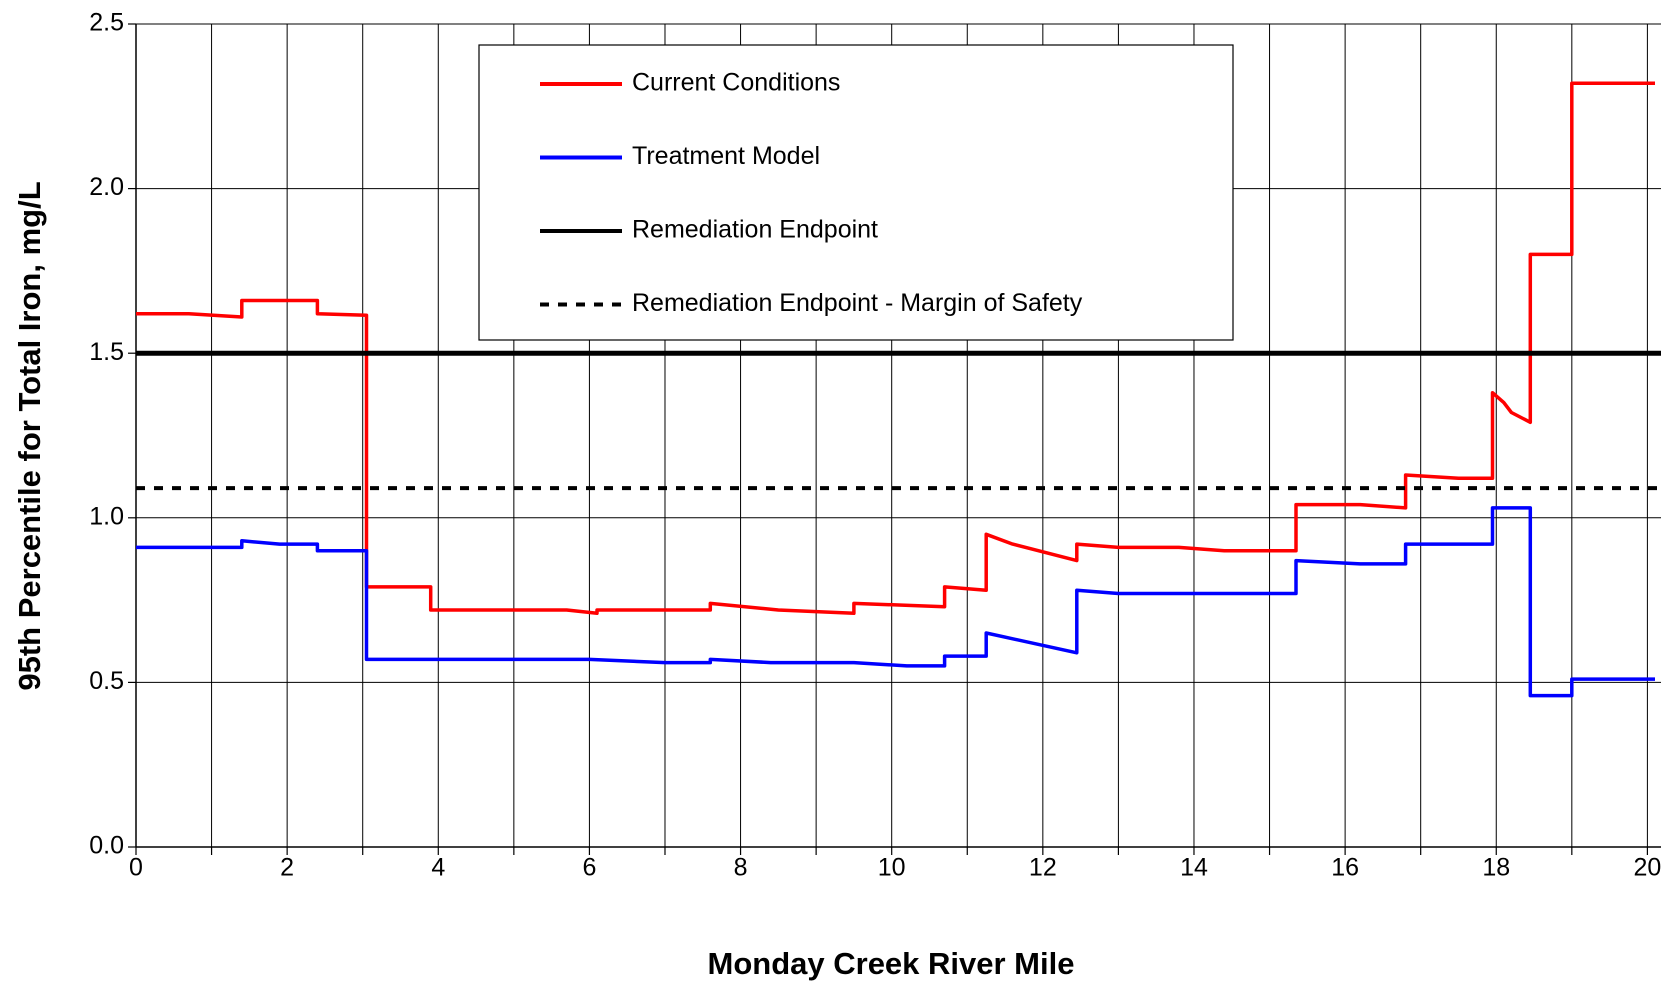 This screenshot has height=984, width=1667. I want to click on x-tick-label: 18, so click(1496, 868).